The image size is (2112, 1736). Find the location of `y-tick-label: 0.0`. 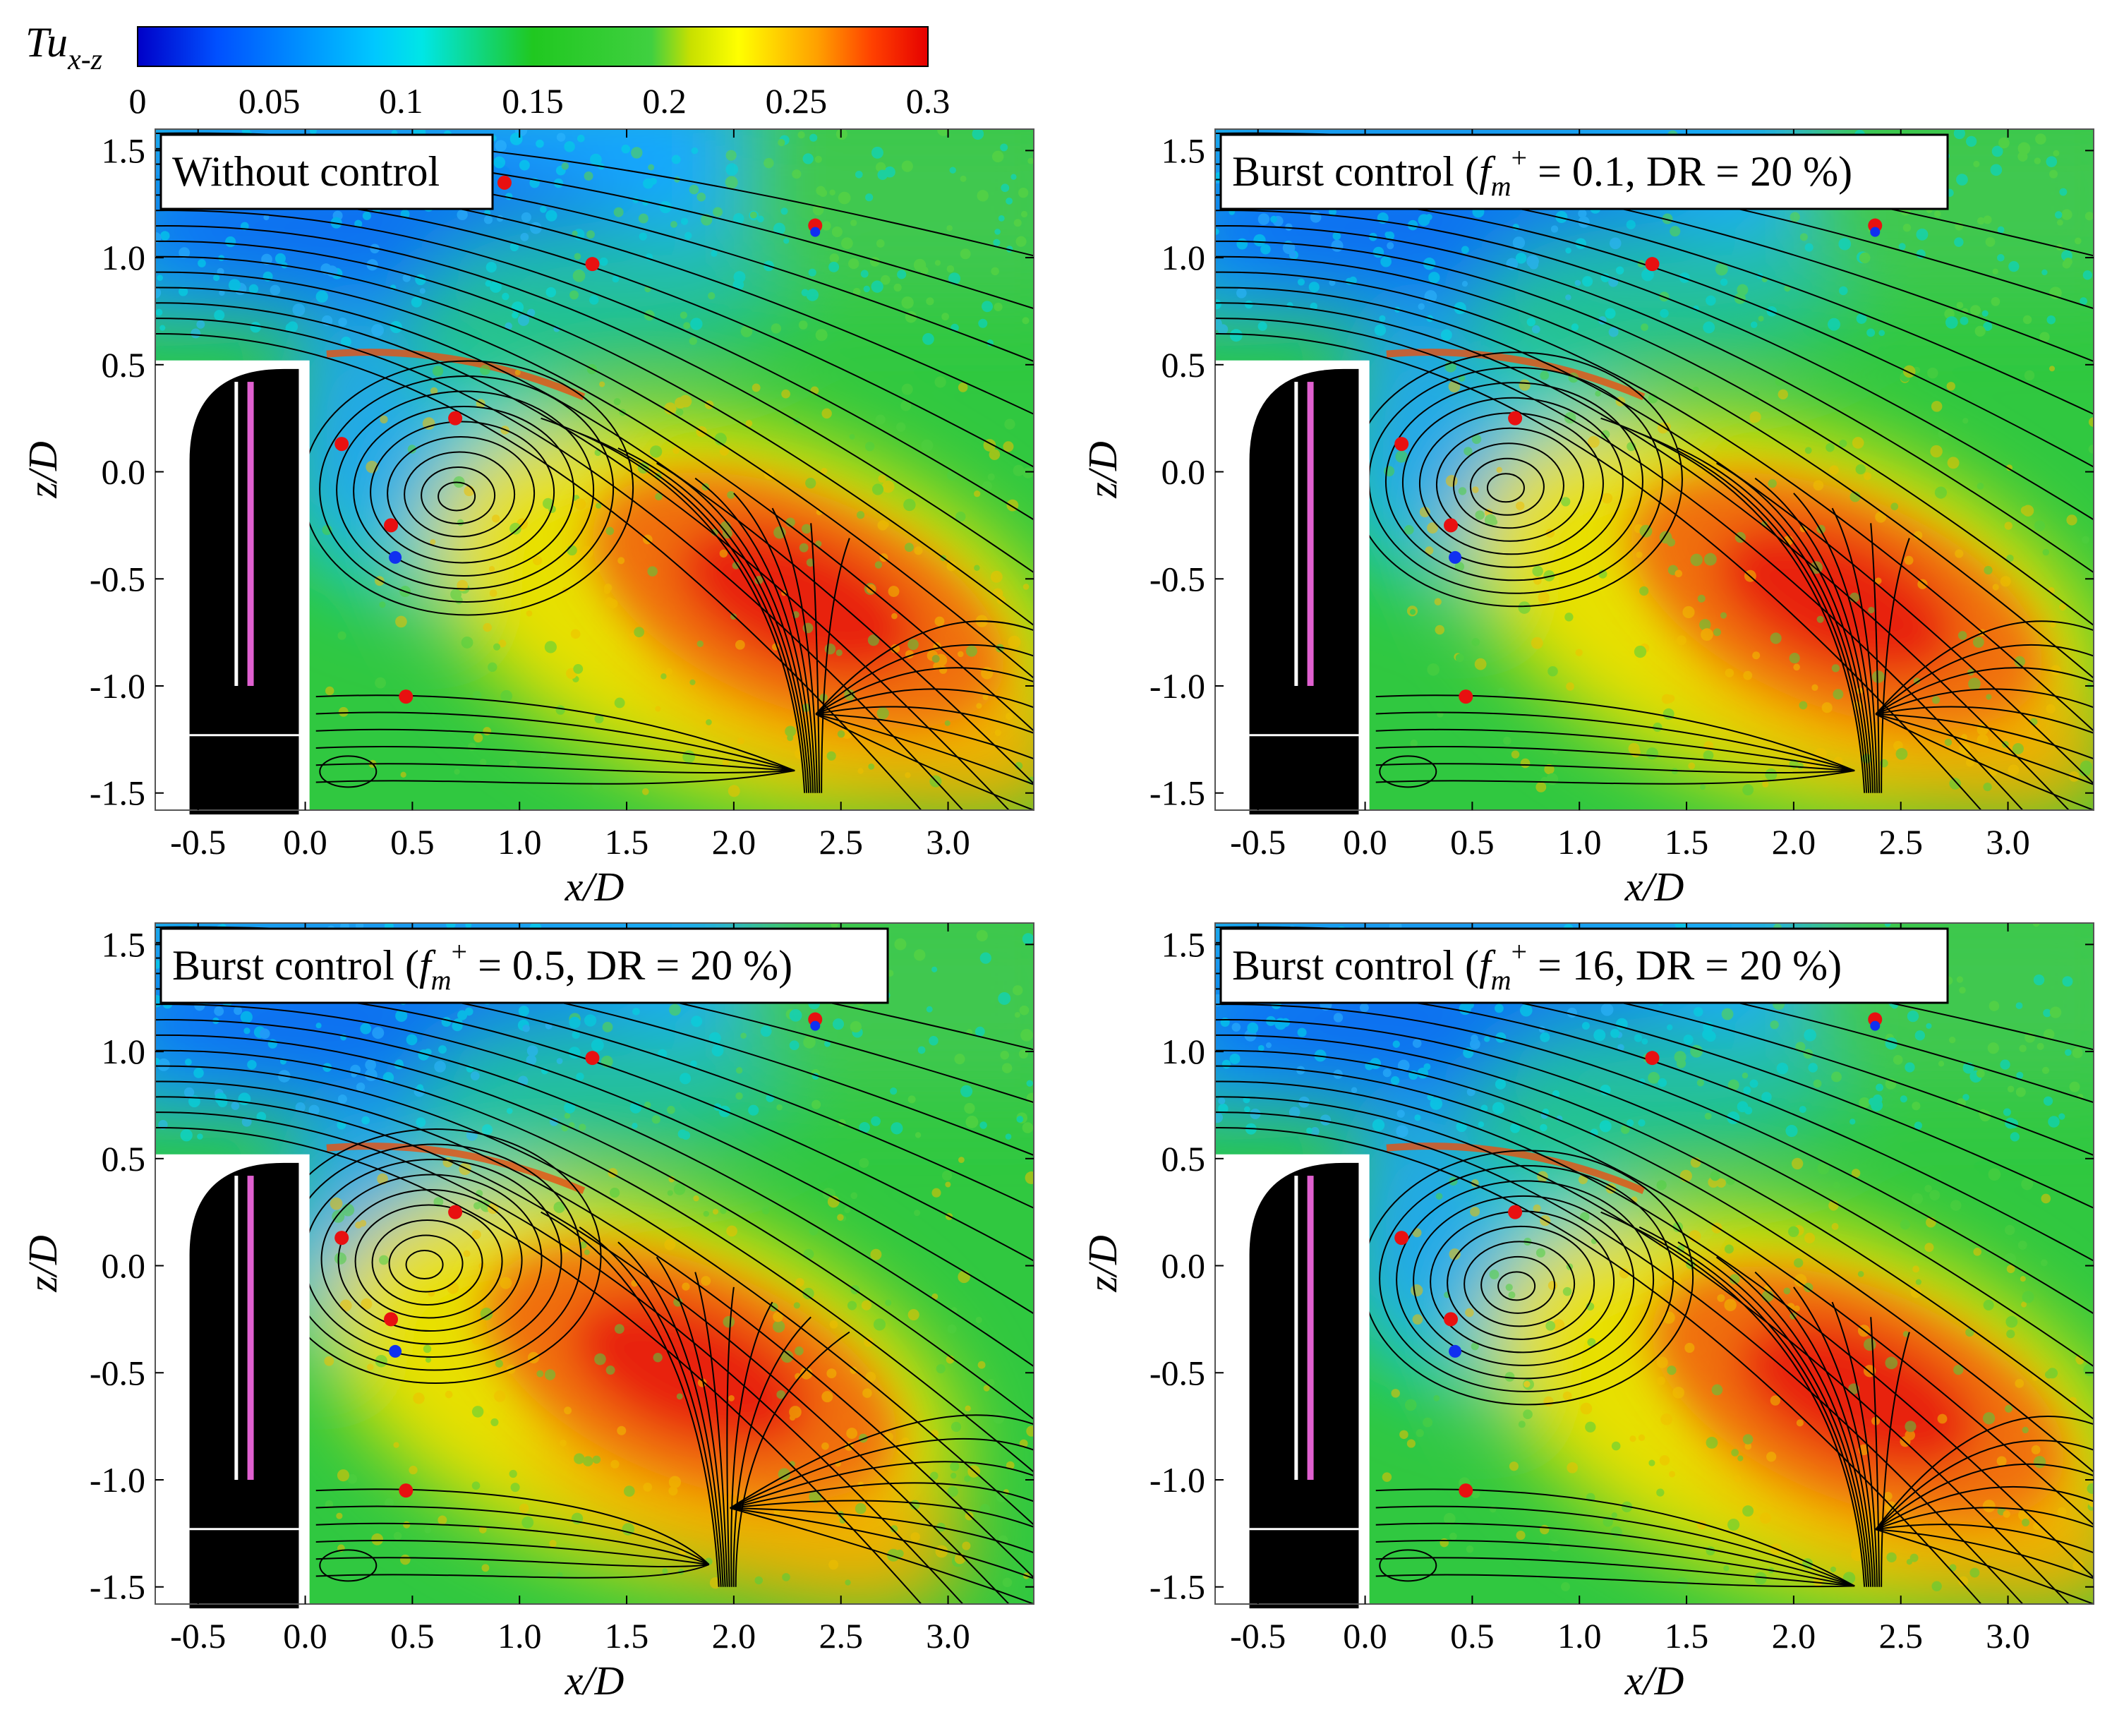

y-tick-label: 0.0 is located at coordinates (124, 1266).